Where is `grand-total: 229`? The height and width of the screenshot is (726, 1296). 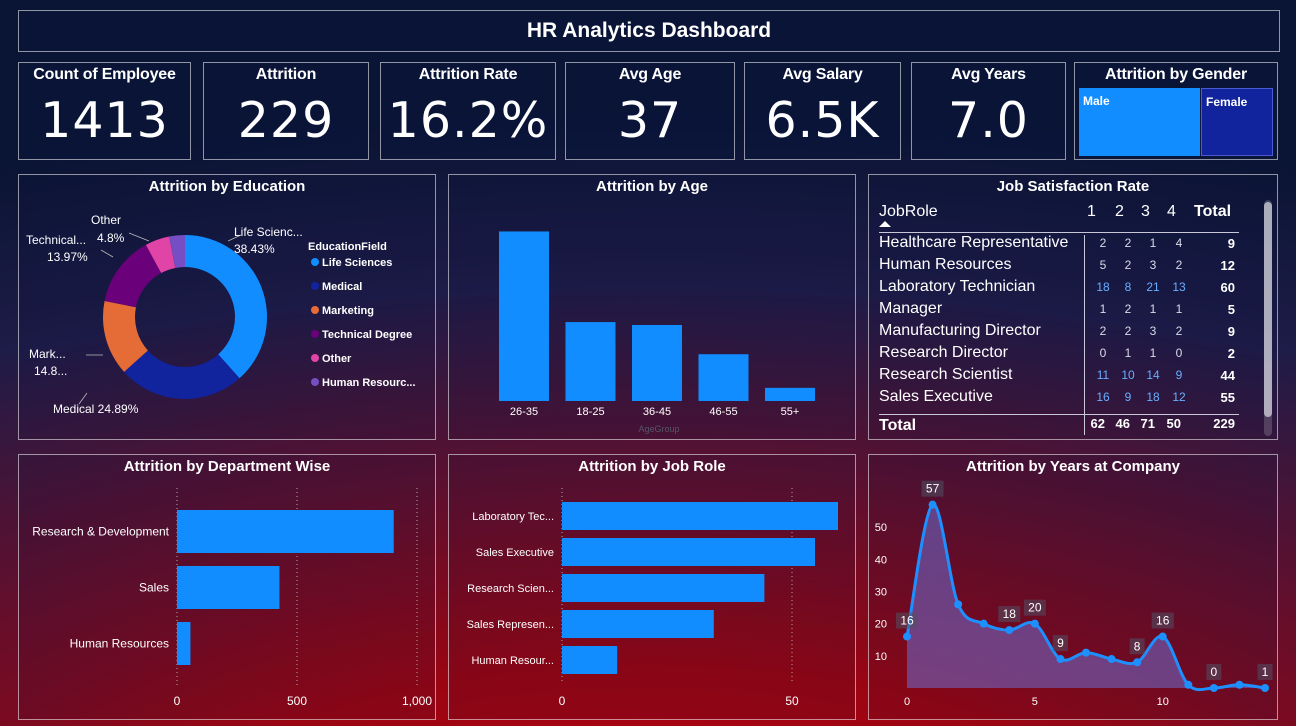
grand-total: 229 is located at coordinates (1224, 423).